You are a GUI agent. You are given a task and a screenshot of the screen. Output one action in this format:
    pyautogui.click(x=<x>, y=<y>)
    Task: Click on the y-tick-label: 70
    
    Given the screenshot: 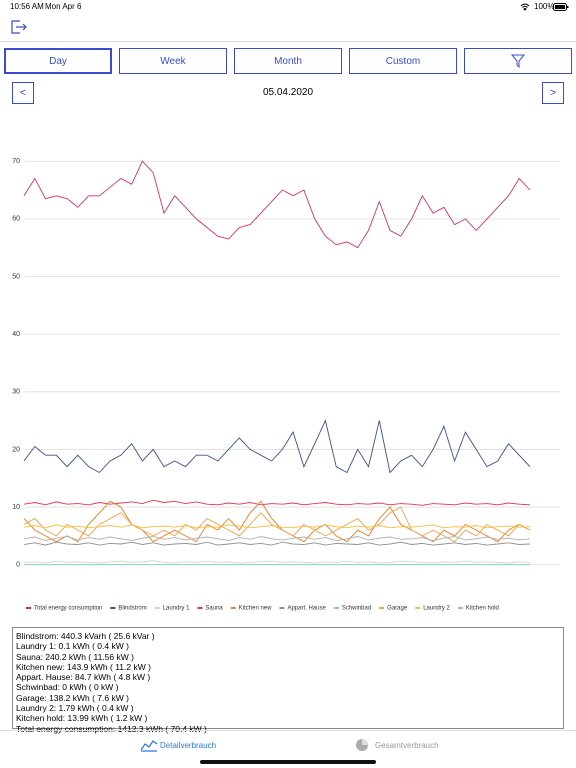 What is the action you would take?
    pyautogui.click(x=16, y=161)
    